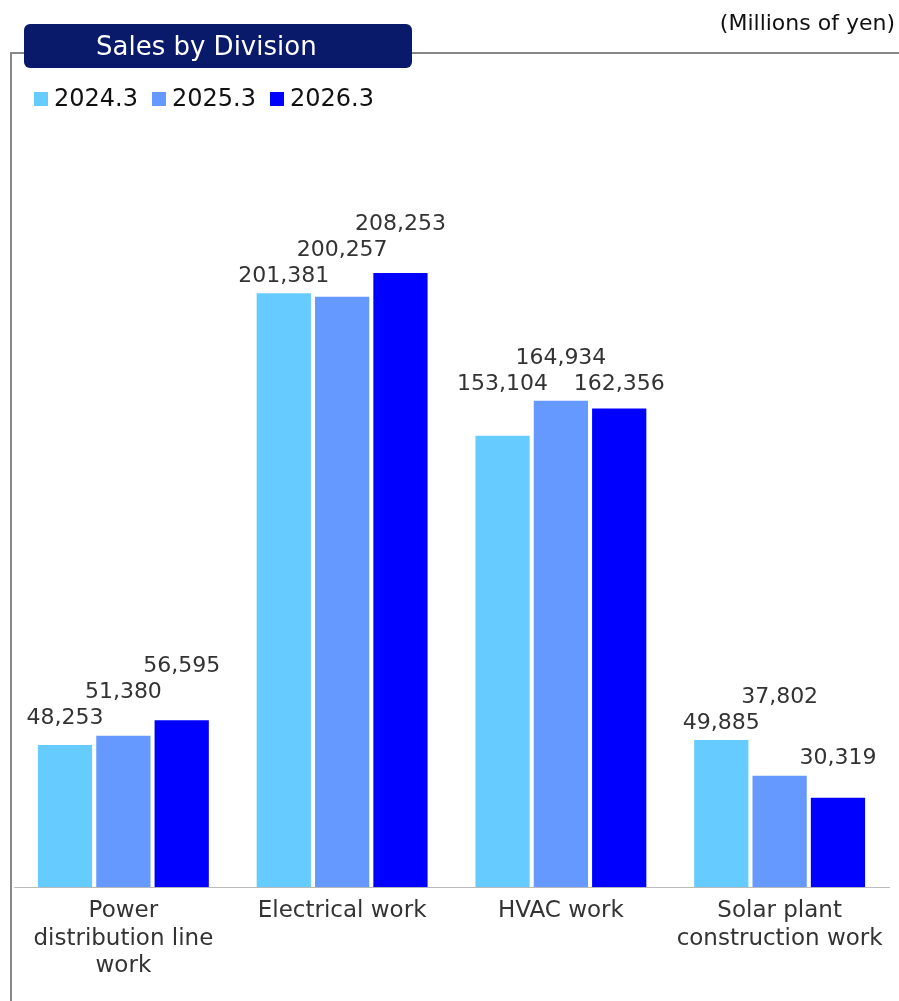 The height and width of the screenshot is (1001, 899). What do you see at coordinates (619, 382) in the screenshot?
I see `data-label: 162,356` at bounding box center [619, 382].